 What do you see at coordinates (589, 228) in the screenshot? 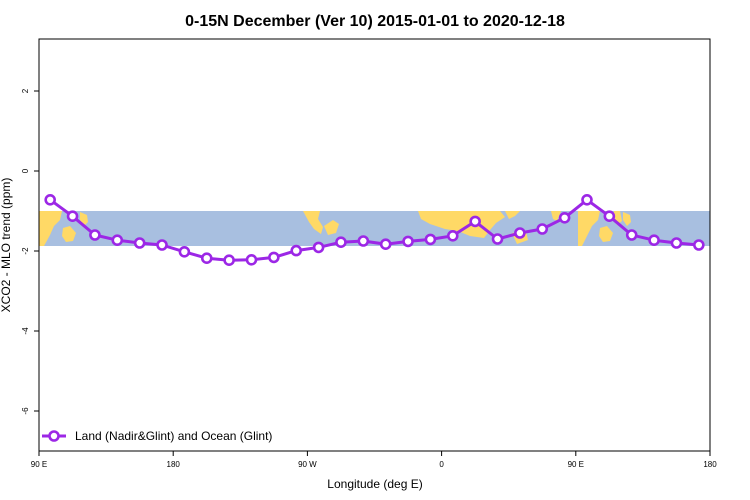
I see `land-indochina-east` at bounding box center [589, 228].